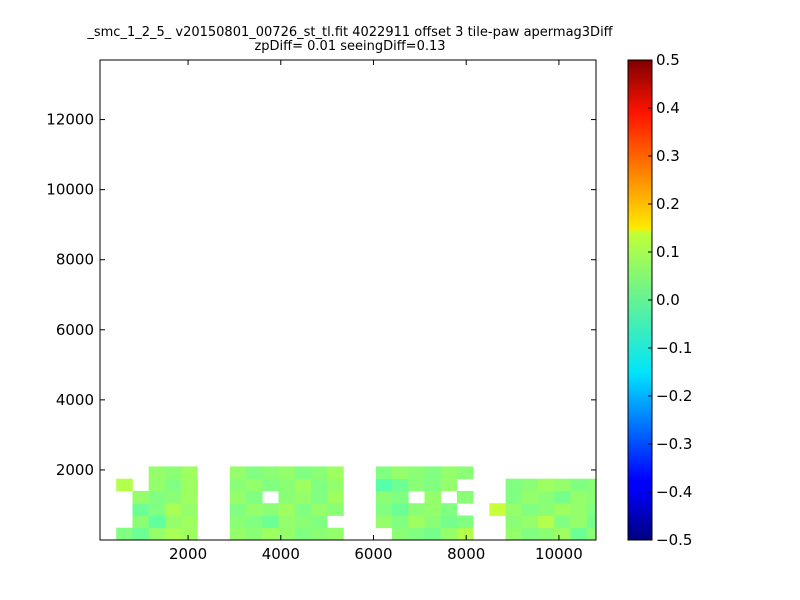  What do you see at coordinates (350, 46) in the screenshot?
I see `chart-subtitle: zpDiff= 0.01 seeingDiff=0.13` at bounding box center [350, 46].